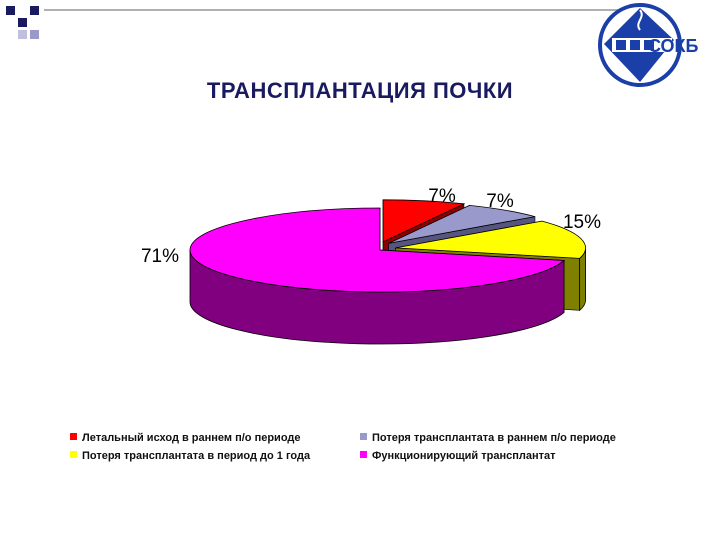  What do you see at coordinates (582, 222) in the screenshot?
I see `data-label-3: 15%` at bounding box center [582, 222].